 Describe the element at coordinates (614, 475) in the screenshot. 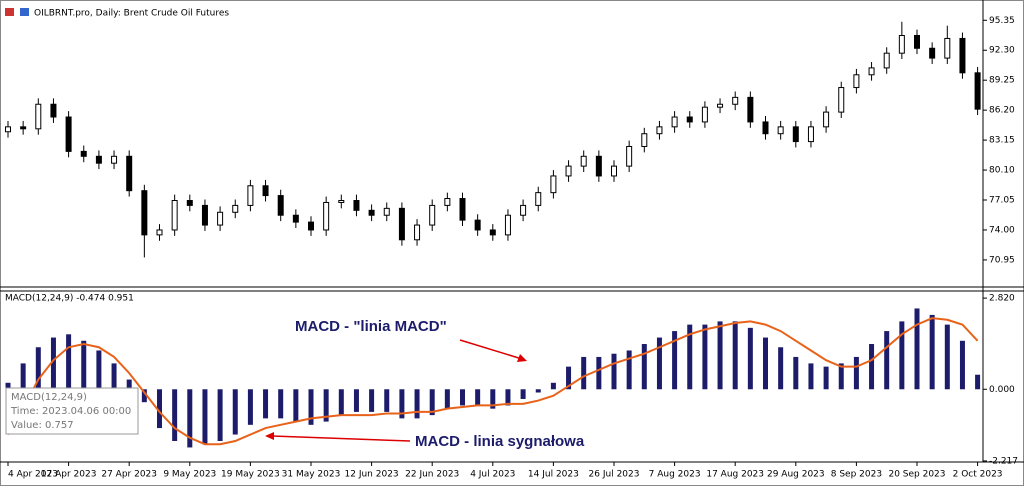

I see `x-tick-label: 26 Jul 2023` at that location.